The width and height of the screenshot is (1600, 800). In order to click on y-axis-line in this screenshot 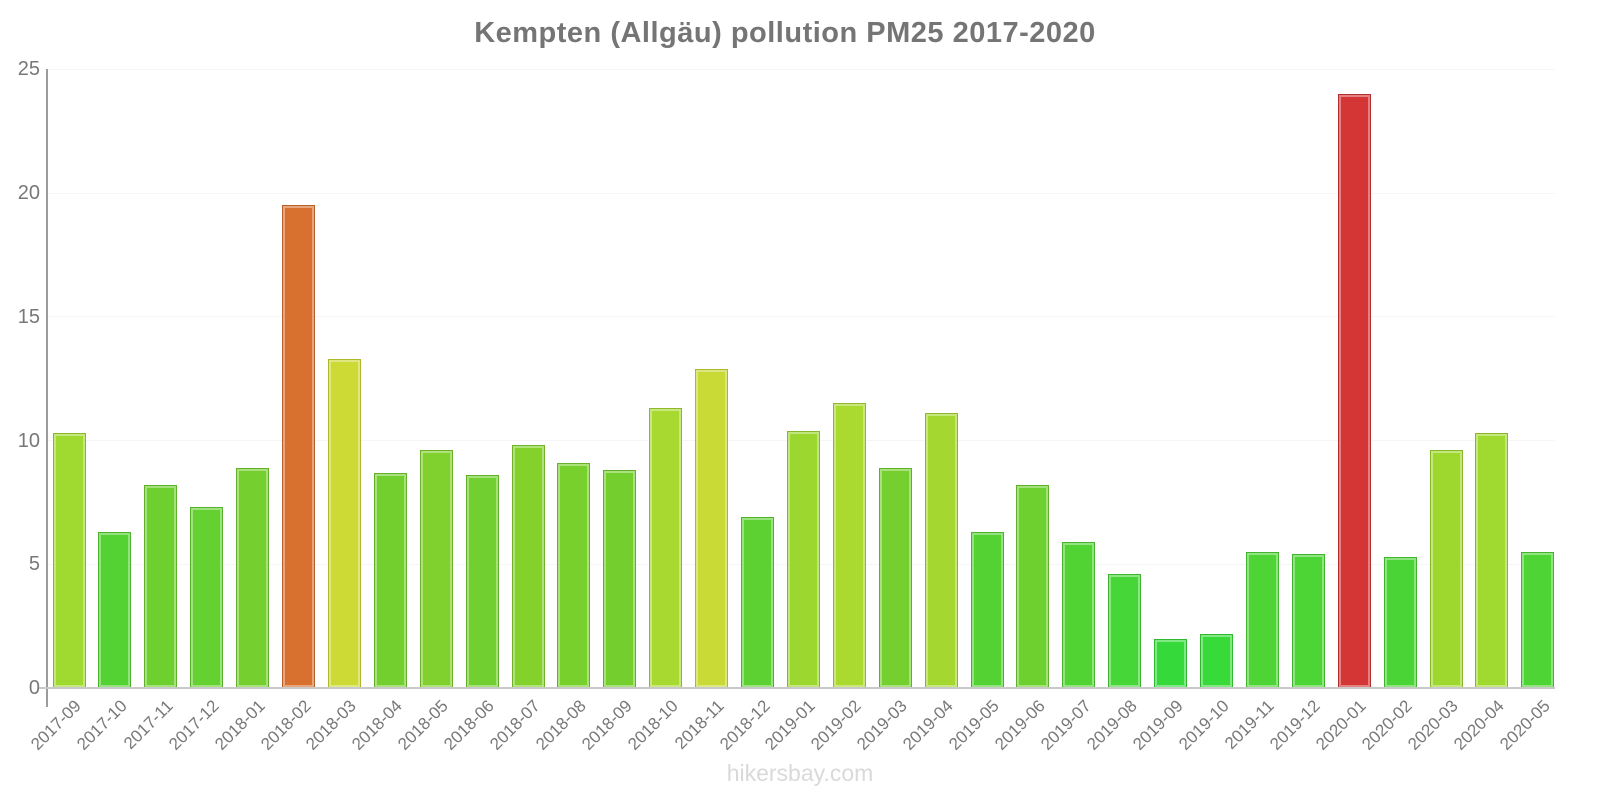, I will do `click(47, 388)`.